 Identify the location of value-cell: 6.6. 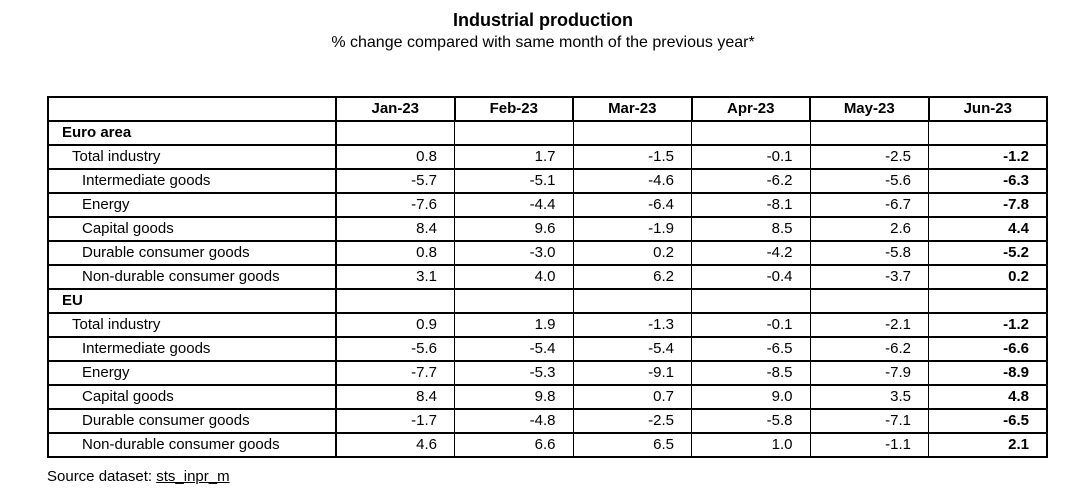
(514, 445).